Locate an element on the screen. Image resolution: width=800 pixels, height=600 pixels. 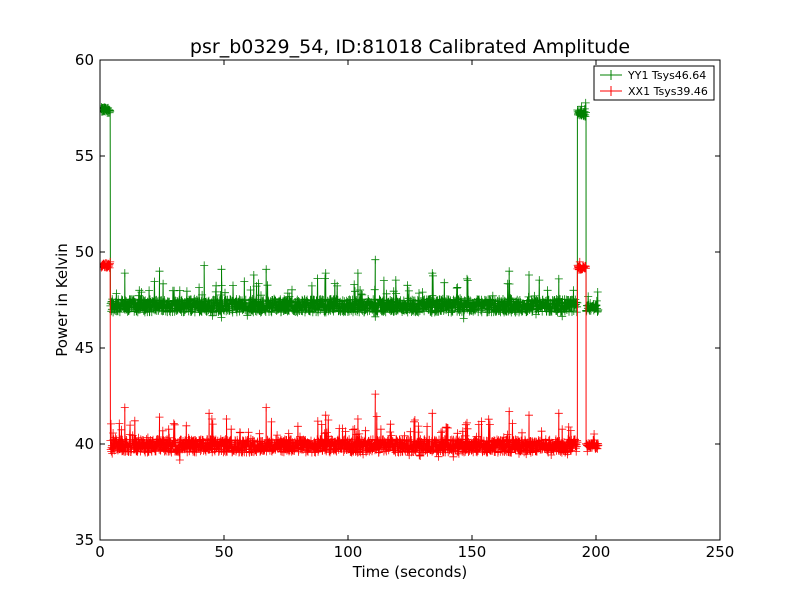
y-tick-label: 60 is located at coordinates (84, 60).